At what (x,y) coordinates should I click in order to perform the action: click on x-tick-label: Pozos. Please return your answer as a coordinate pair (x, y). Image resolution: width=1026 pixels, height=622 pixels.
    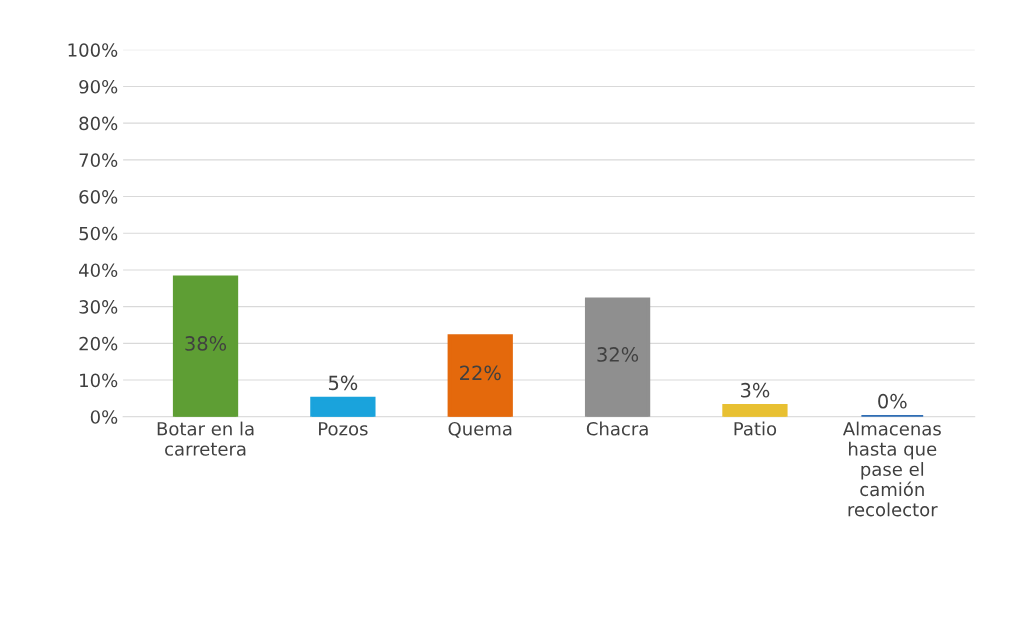
    Looking at the image, I should click on (343, 429).